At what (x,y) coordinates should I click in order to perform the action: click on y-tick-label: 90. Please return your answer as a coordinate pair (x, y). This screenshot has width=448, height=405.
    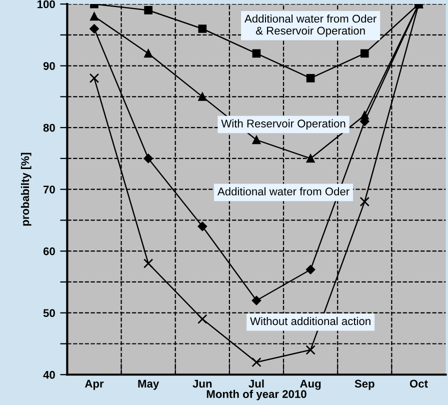
    Looking at the image, I should click on (49, 66).